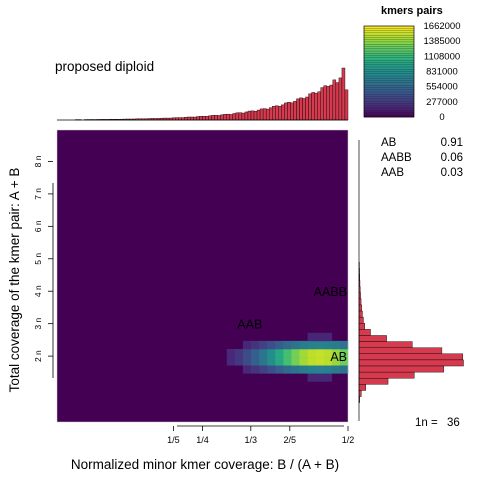 This screenshot has width=480, height=485. What do you see at coordinates (442, 41) in the screenshot?
I see `colorbar-tick-label: 1385000` at bounding box center [442, 41].